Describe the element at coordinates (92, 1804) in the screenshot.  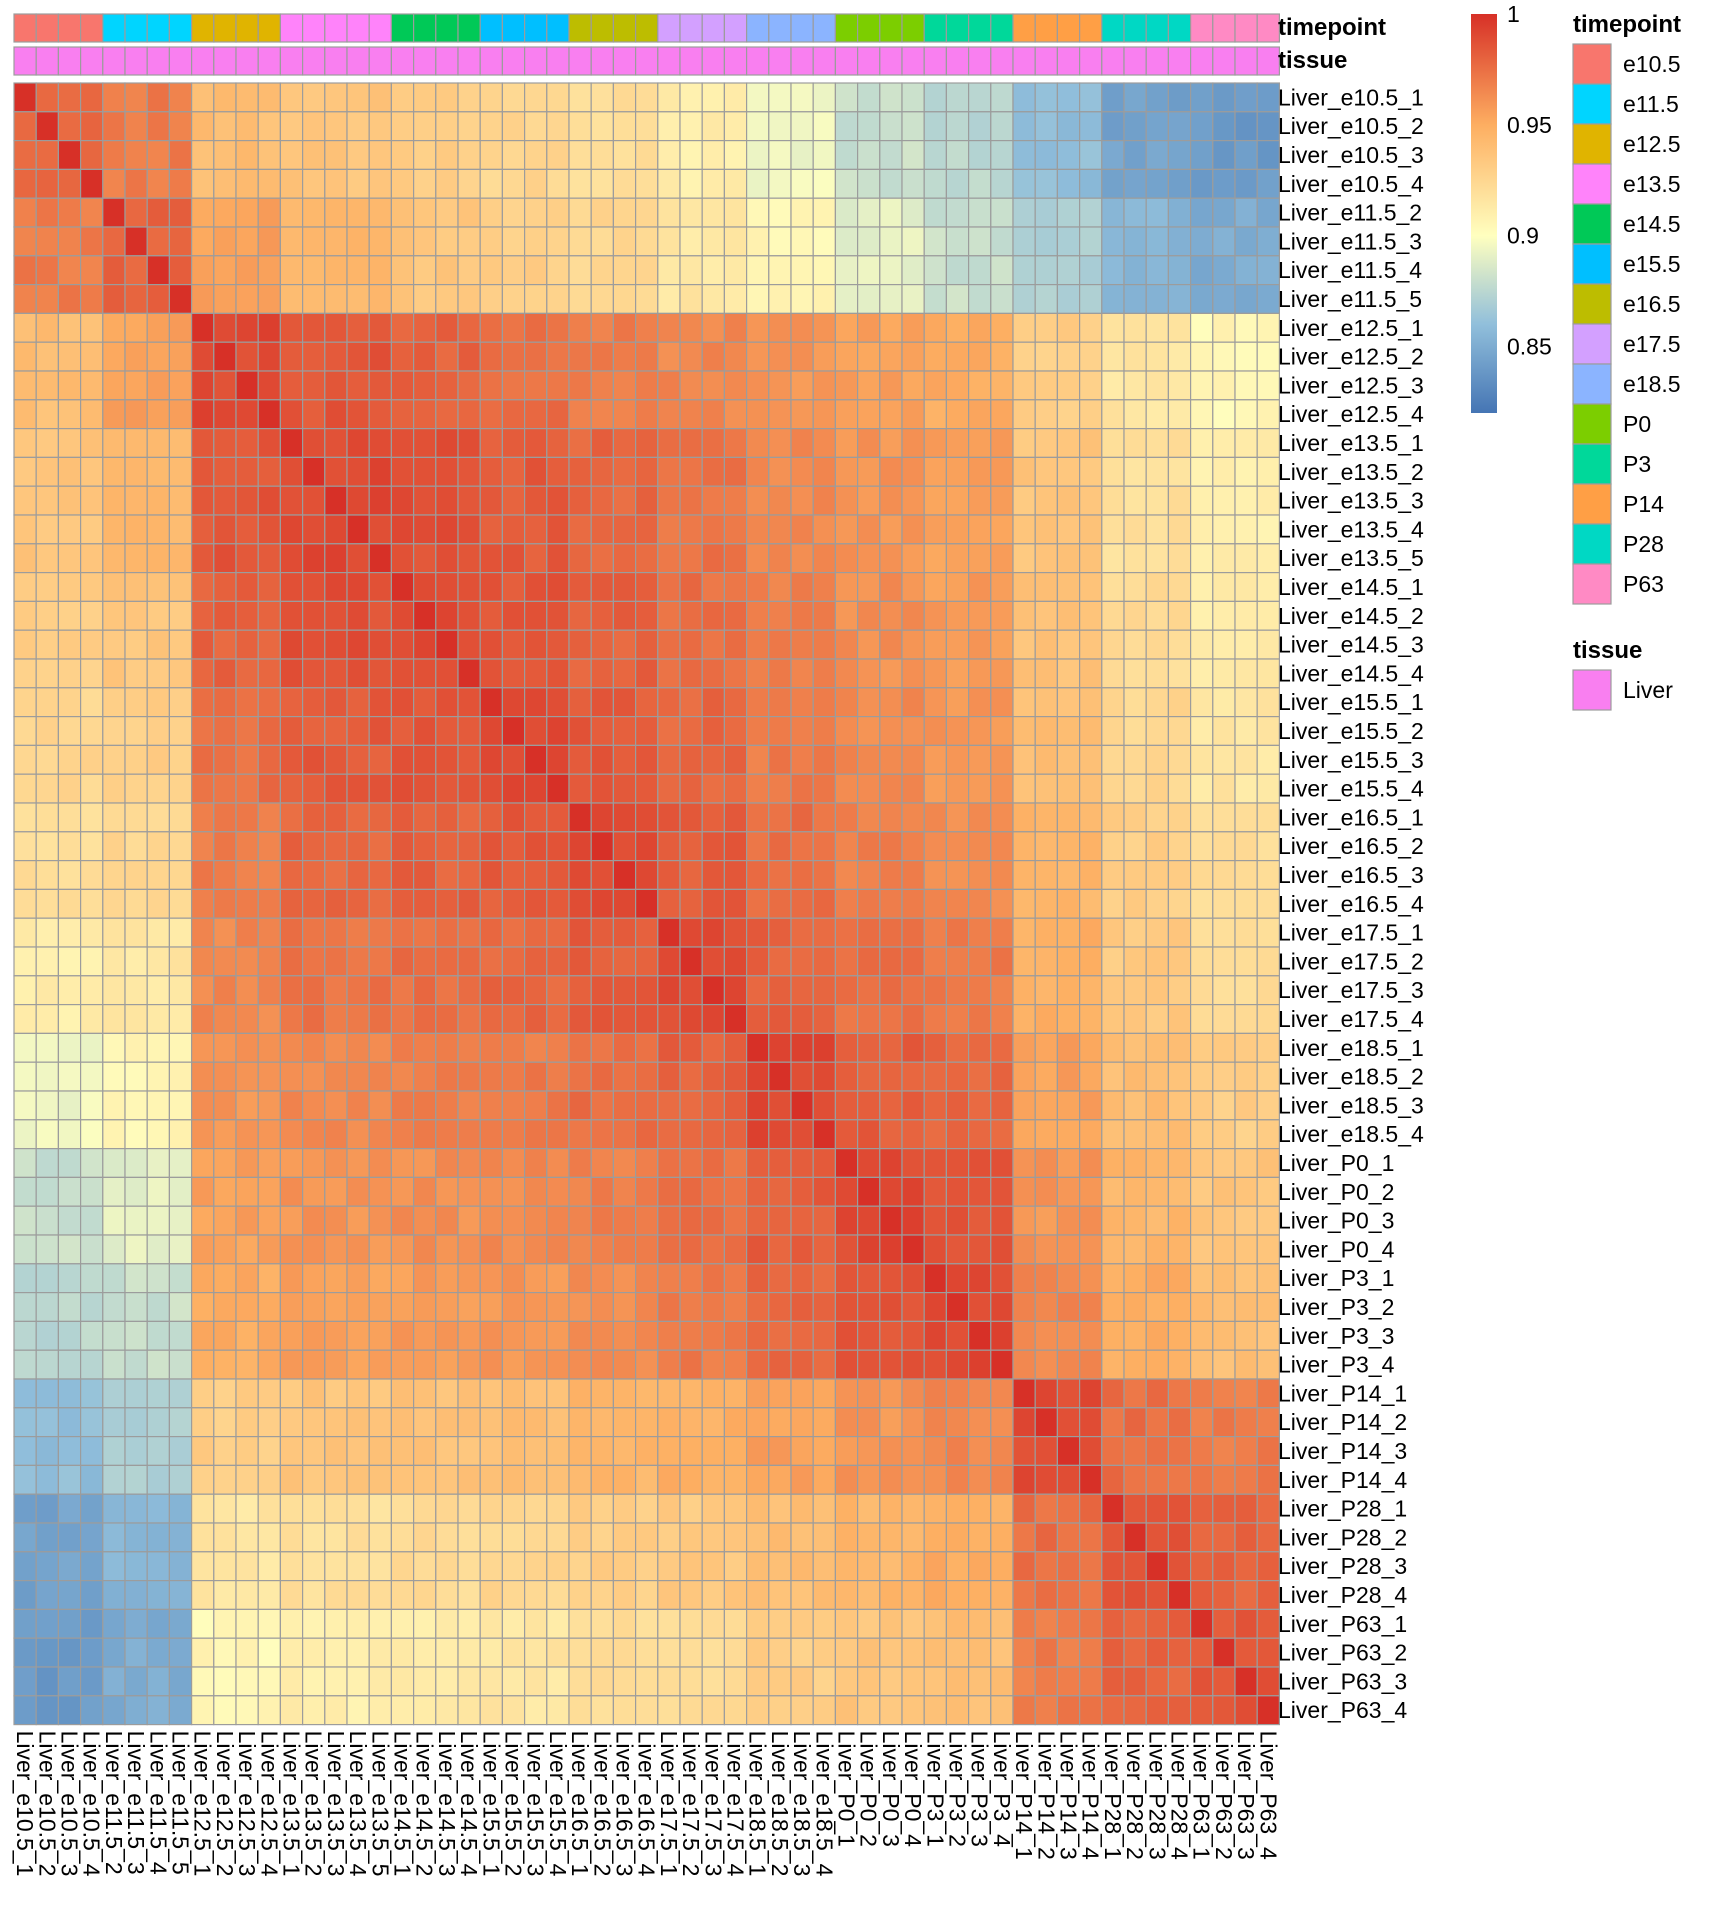
I see `column-label: Liver_e10.5_4` at that location.